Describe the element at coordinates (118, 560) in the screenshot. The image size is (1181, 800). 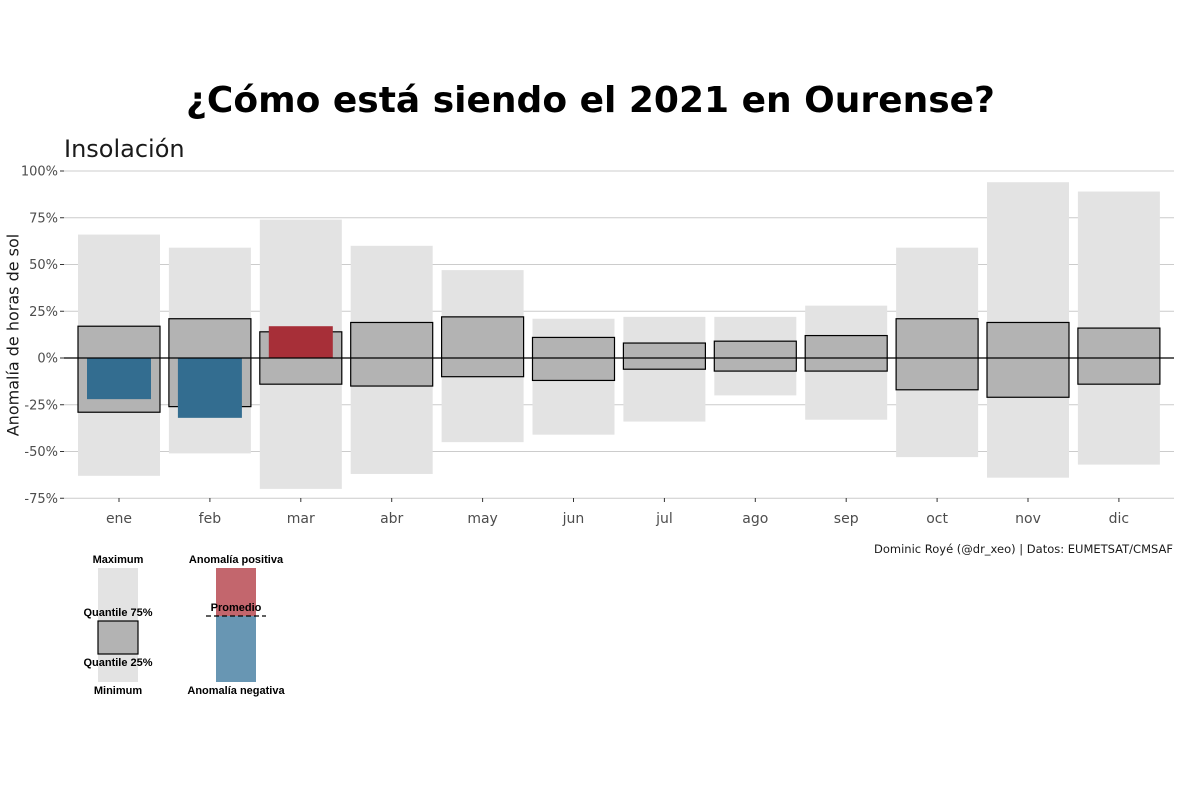
I see `legend-maximum-label: Maximum` at that location.